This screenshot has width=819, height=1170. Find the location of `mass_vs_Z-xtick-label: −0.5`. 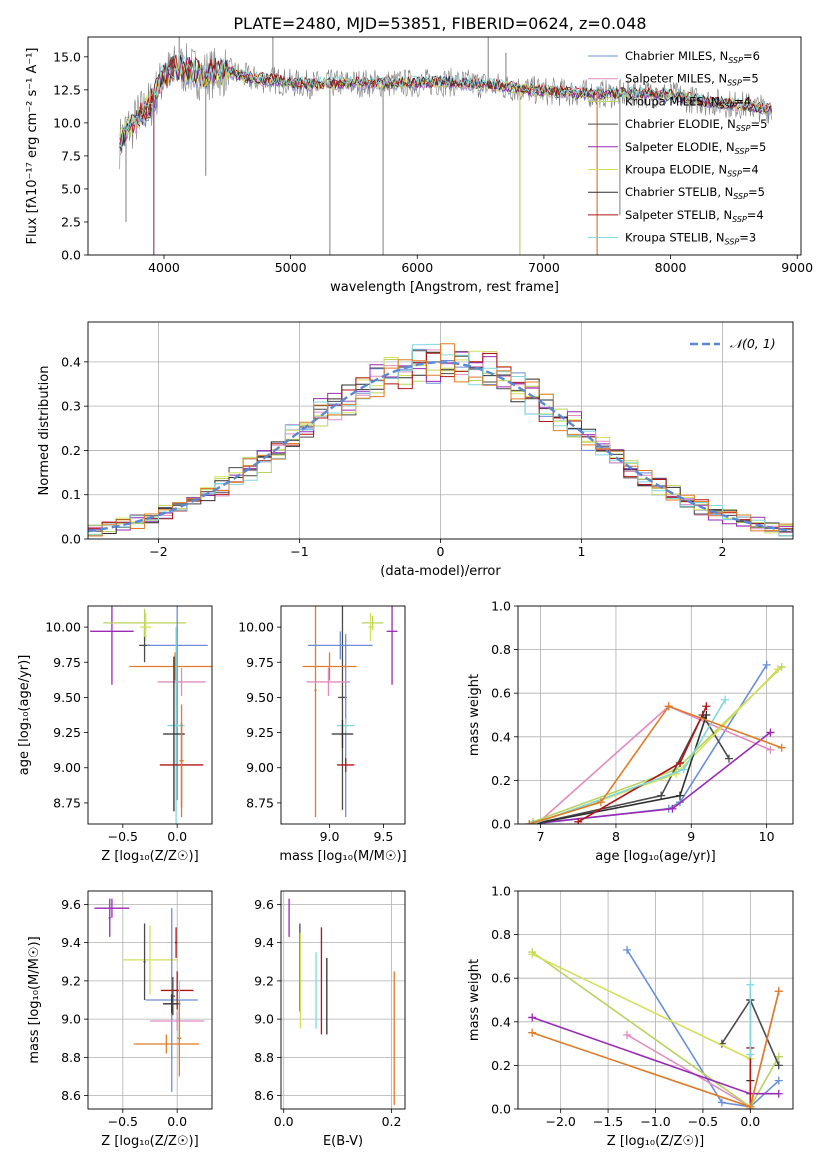

mass_vs_Z-xtick-label: −0.5 is located at coordinates (123, 1121).